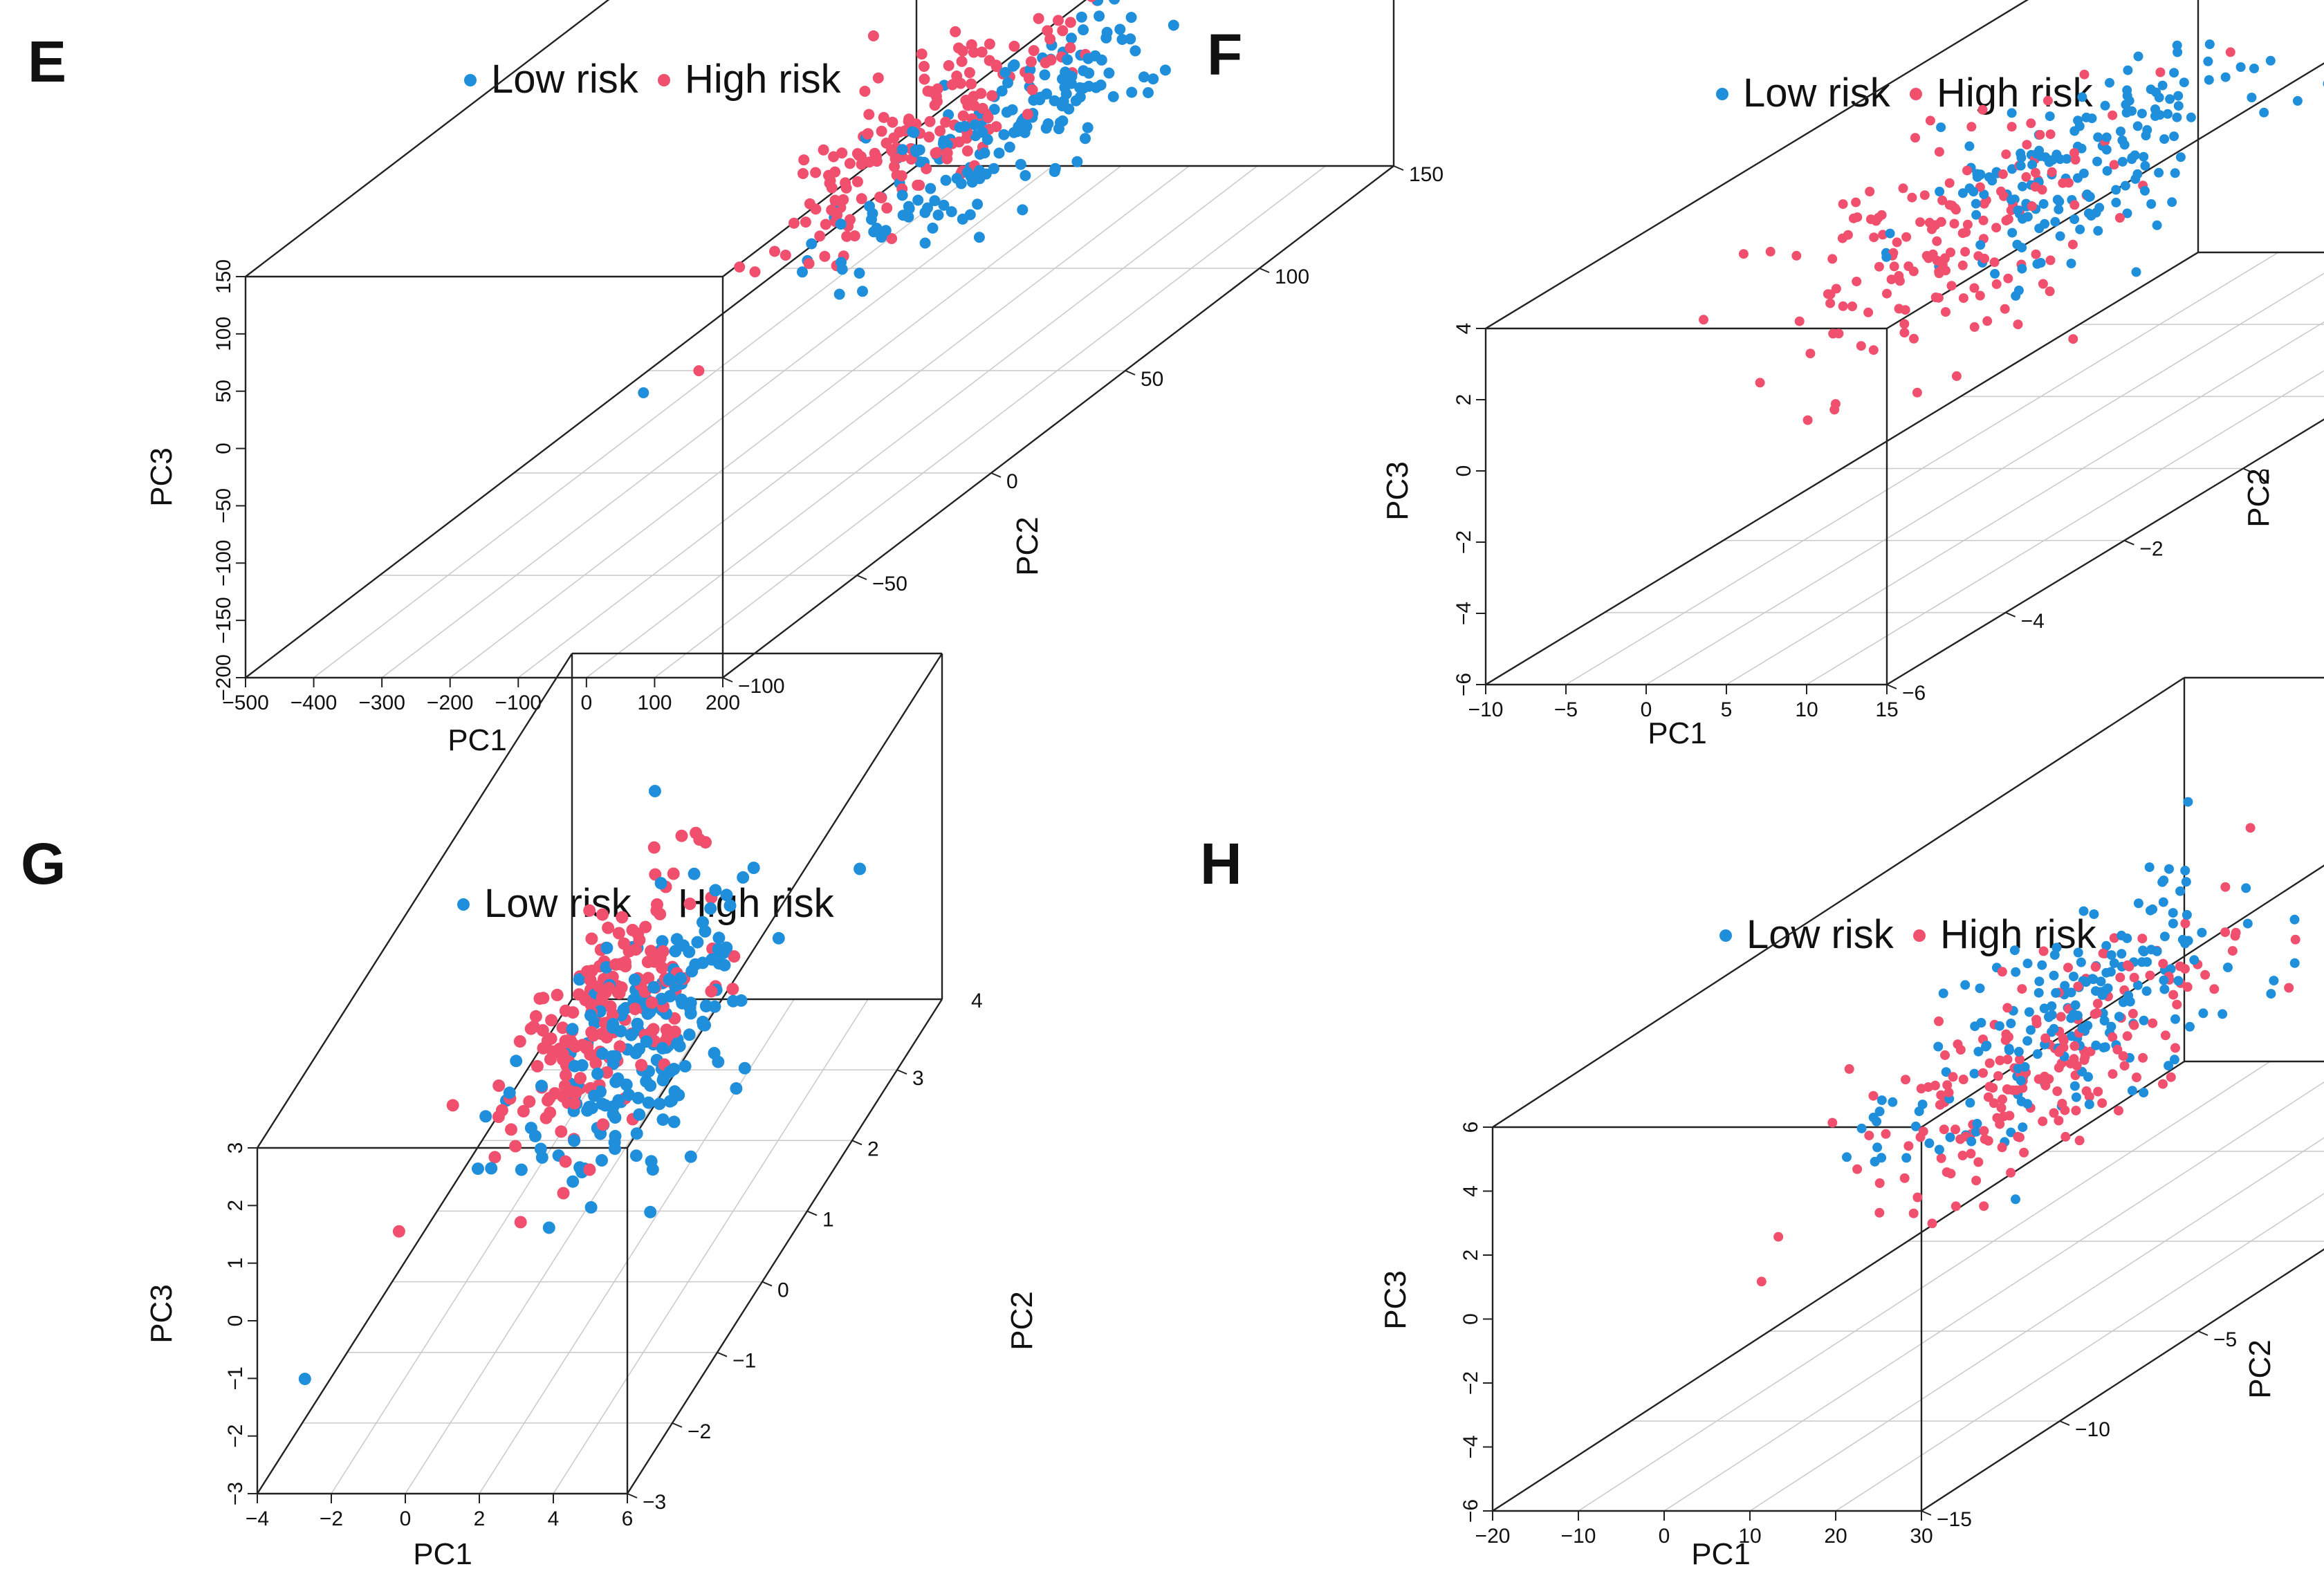 The height and width of the screenshot is (1587, 2324). I want to click on y-tick-label: 0, so click(1012, 481).